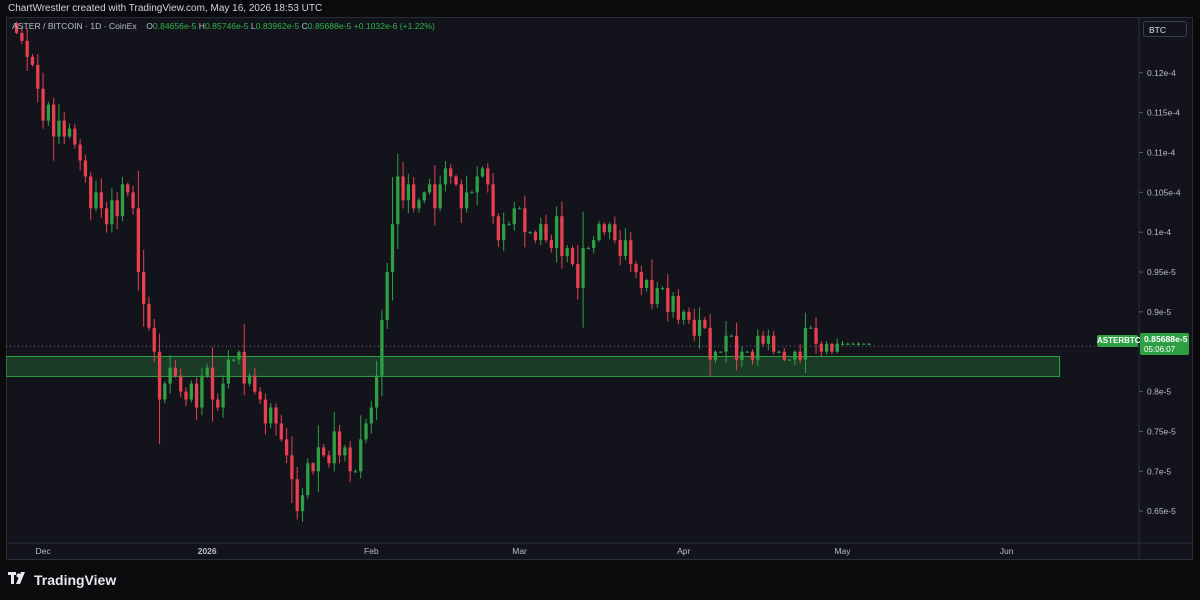  I want to click on x-tick-label: Feb, so click(371, 551).